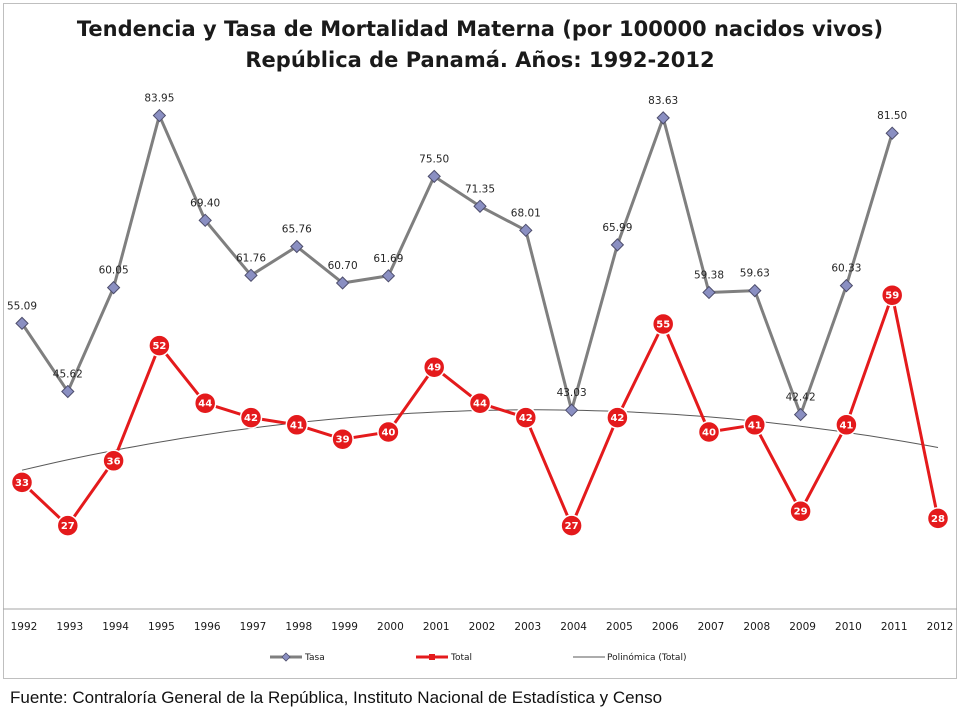 The image size is (960, 720). I want to click on x-tick-label-1993: 1993, so click(69, 627).